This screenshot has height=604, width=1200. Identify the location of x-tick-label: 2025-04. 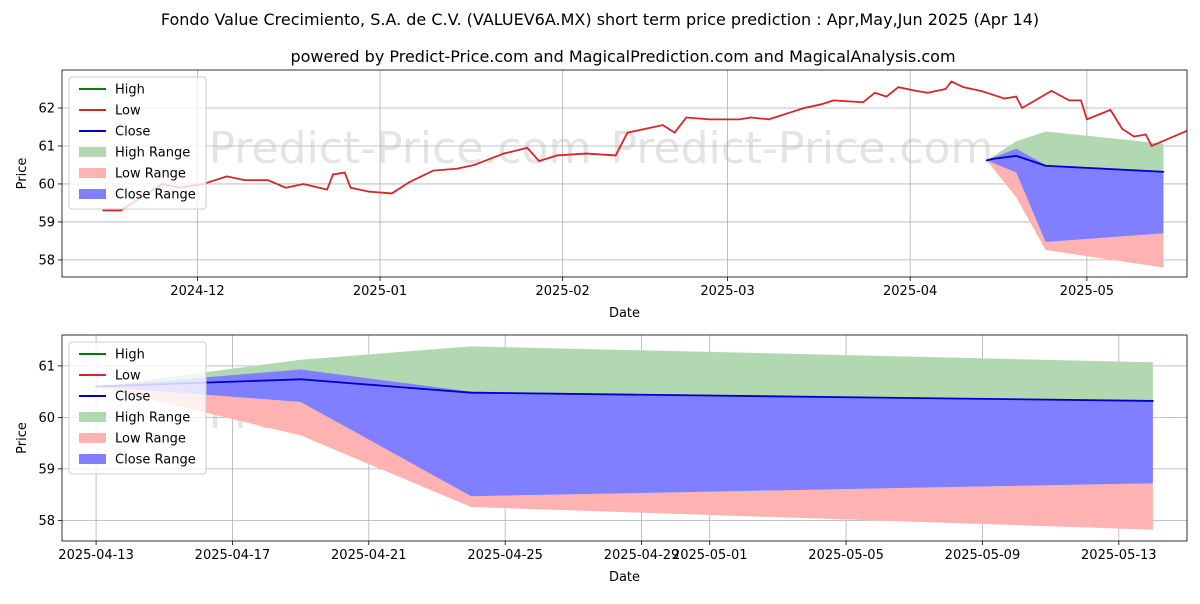
(910, 291).